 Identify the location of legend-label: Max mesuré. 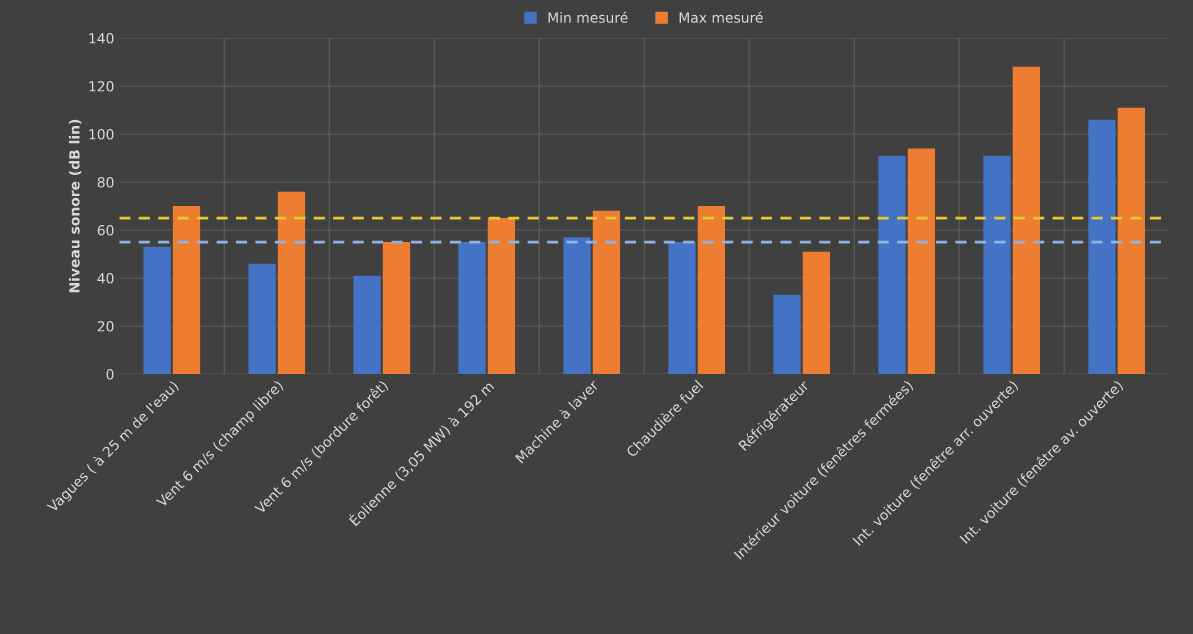
(721, 17).